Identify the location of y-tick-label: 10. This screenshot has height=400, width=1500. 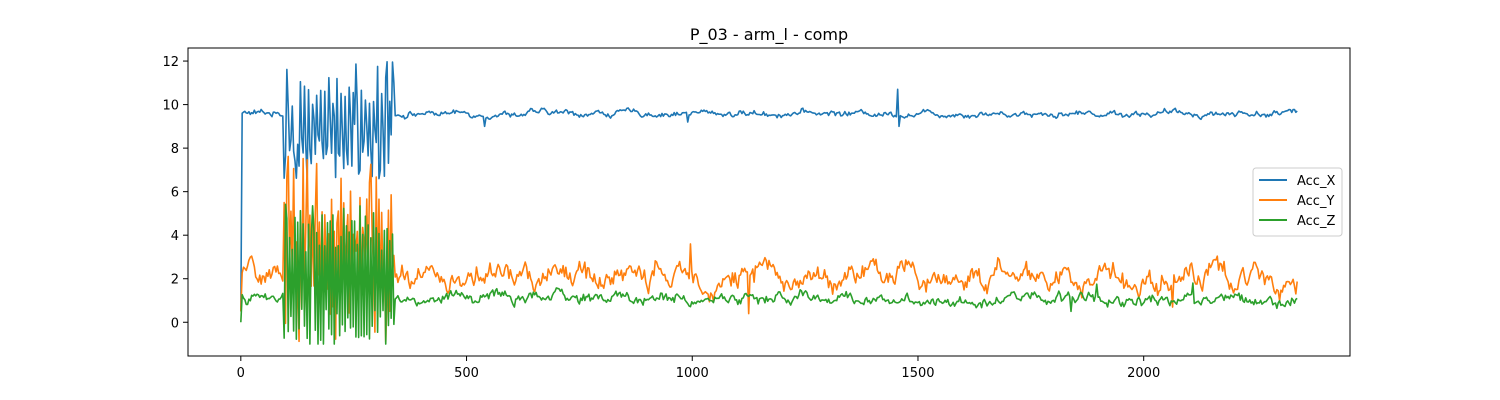
(170, 106).